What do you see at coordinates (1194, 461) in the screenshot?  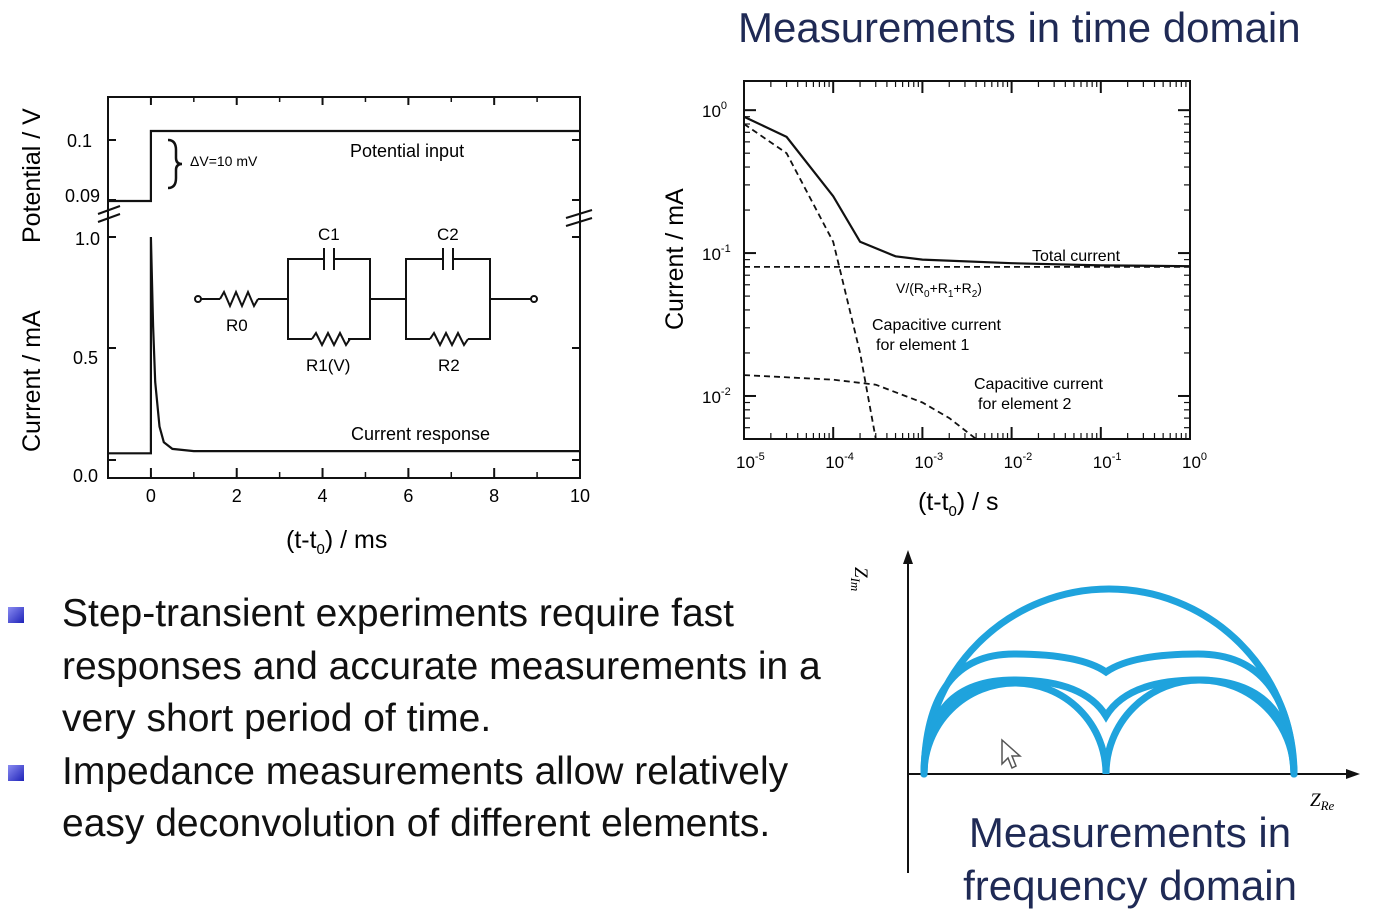 I see `right-xtick-label-5: 10⁰` at bounding box center [1194, 461].